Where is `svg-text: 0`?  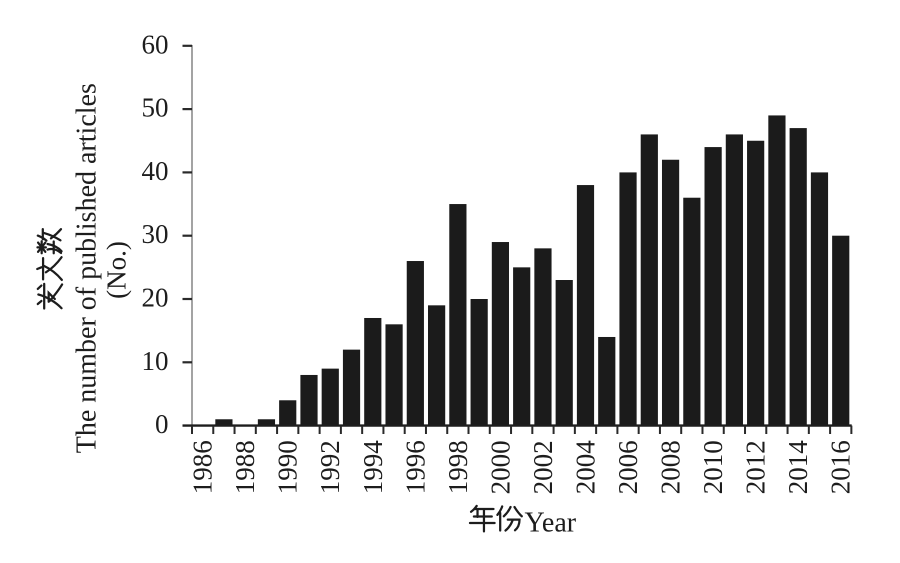
svg-text: 0 is located at coordinates (162, 424).